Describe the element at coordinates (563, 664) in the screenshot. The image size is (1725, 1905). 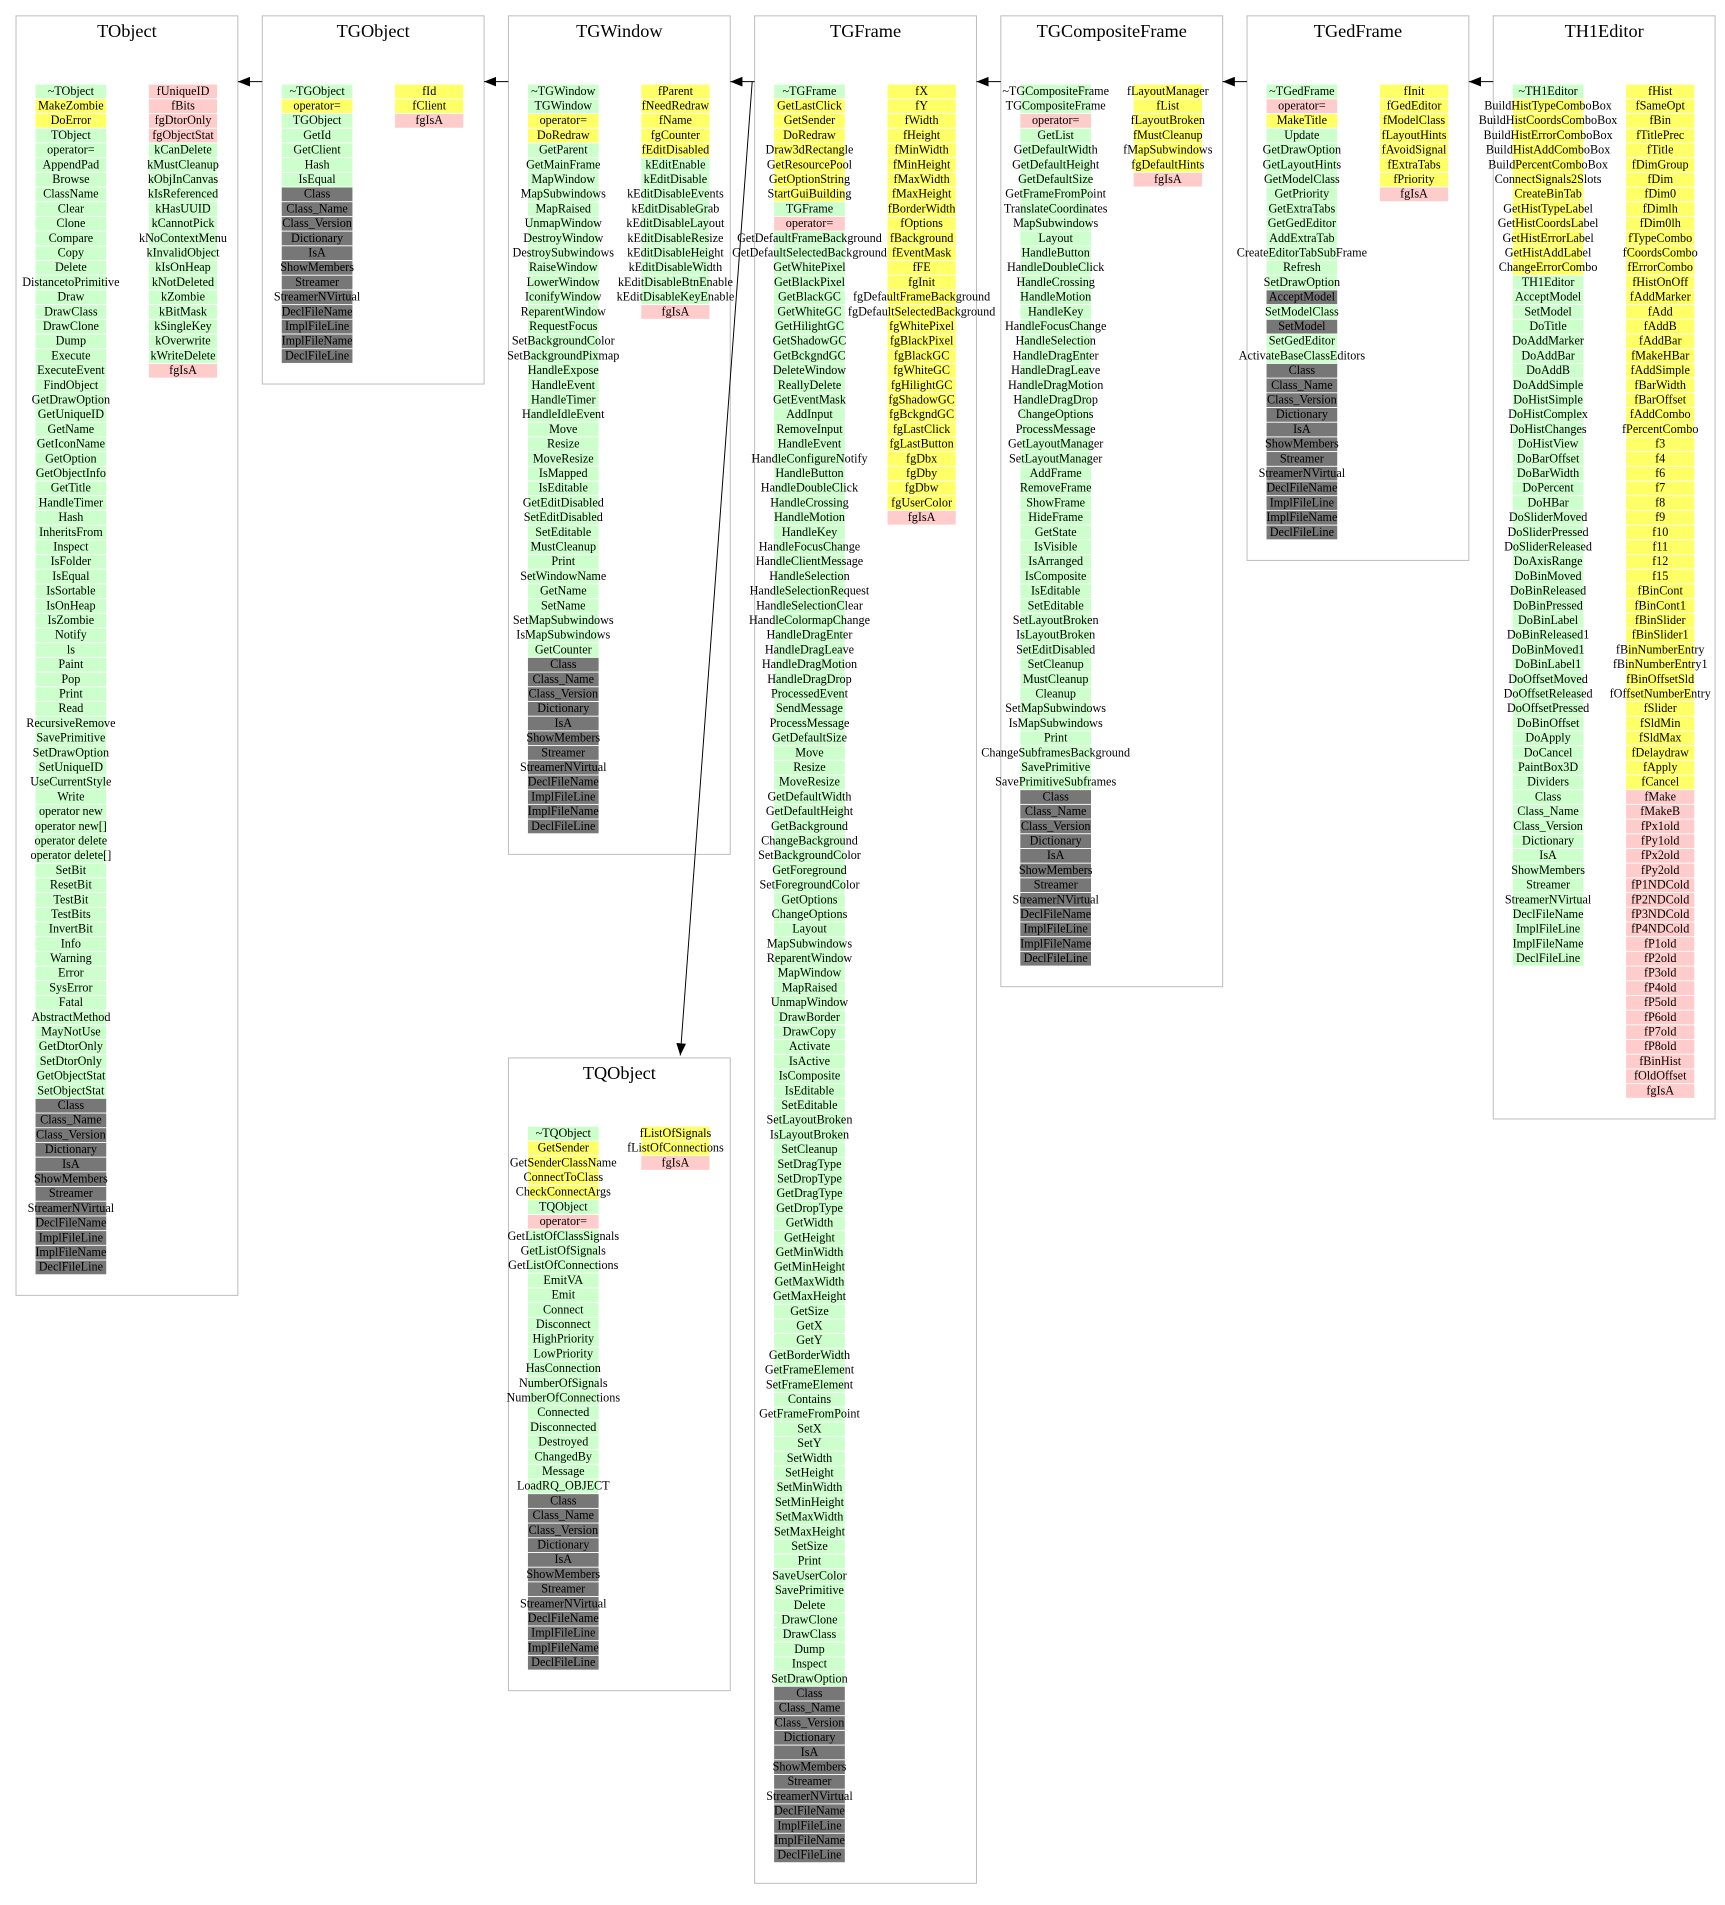
I see `method: Class` at that location.